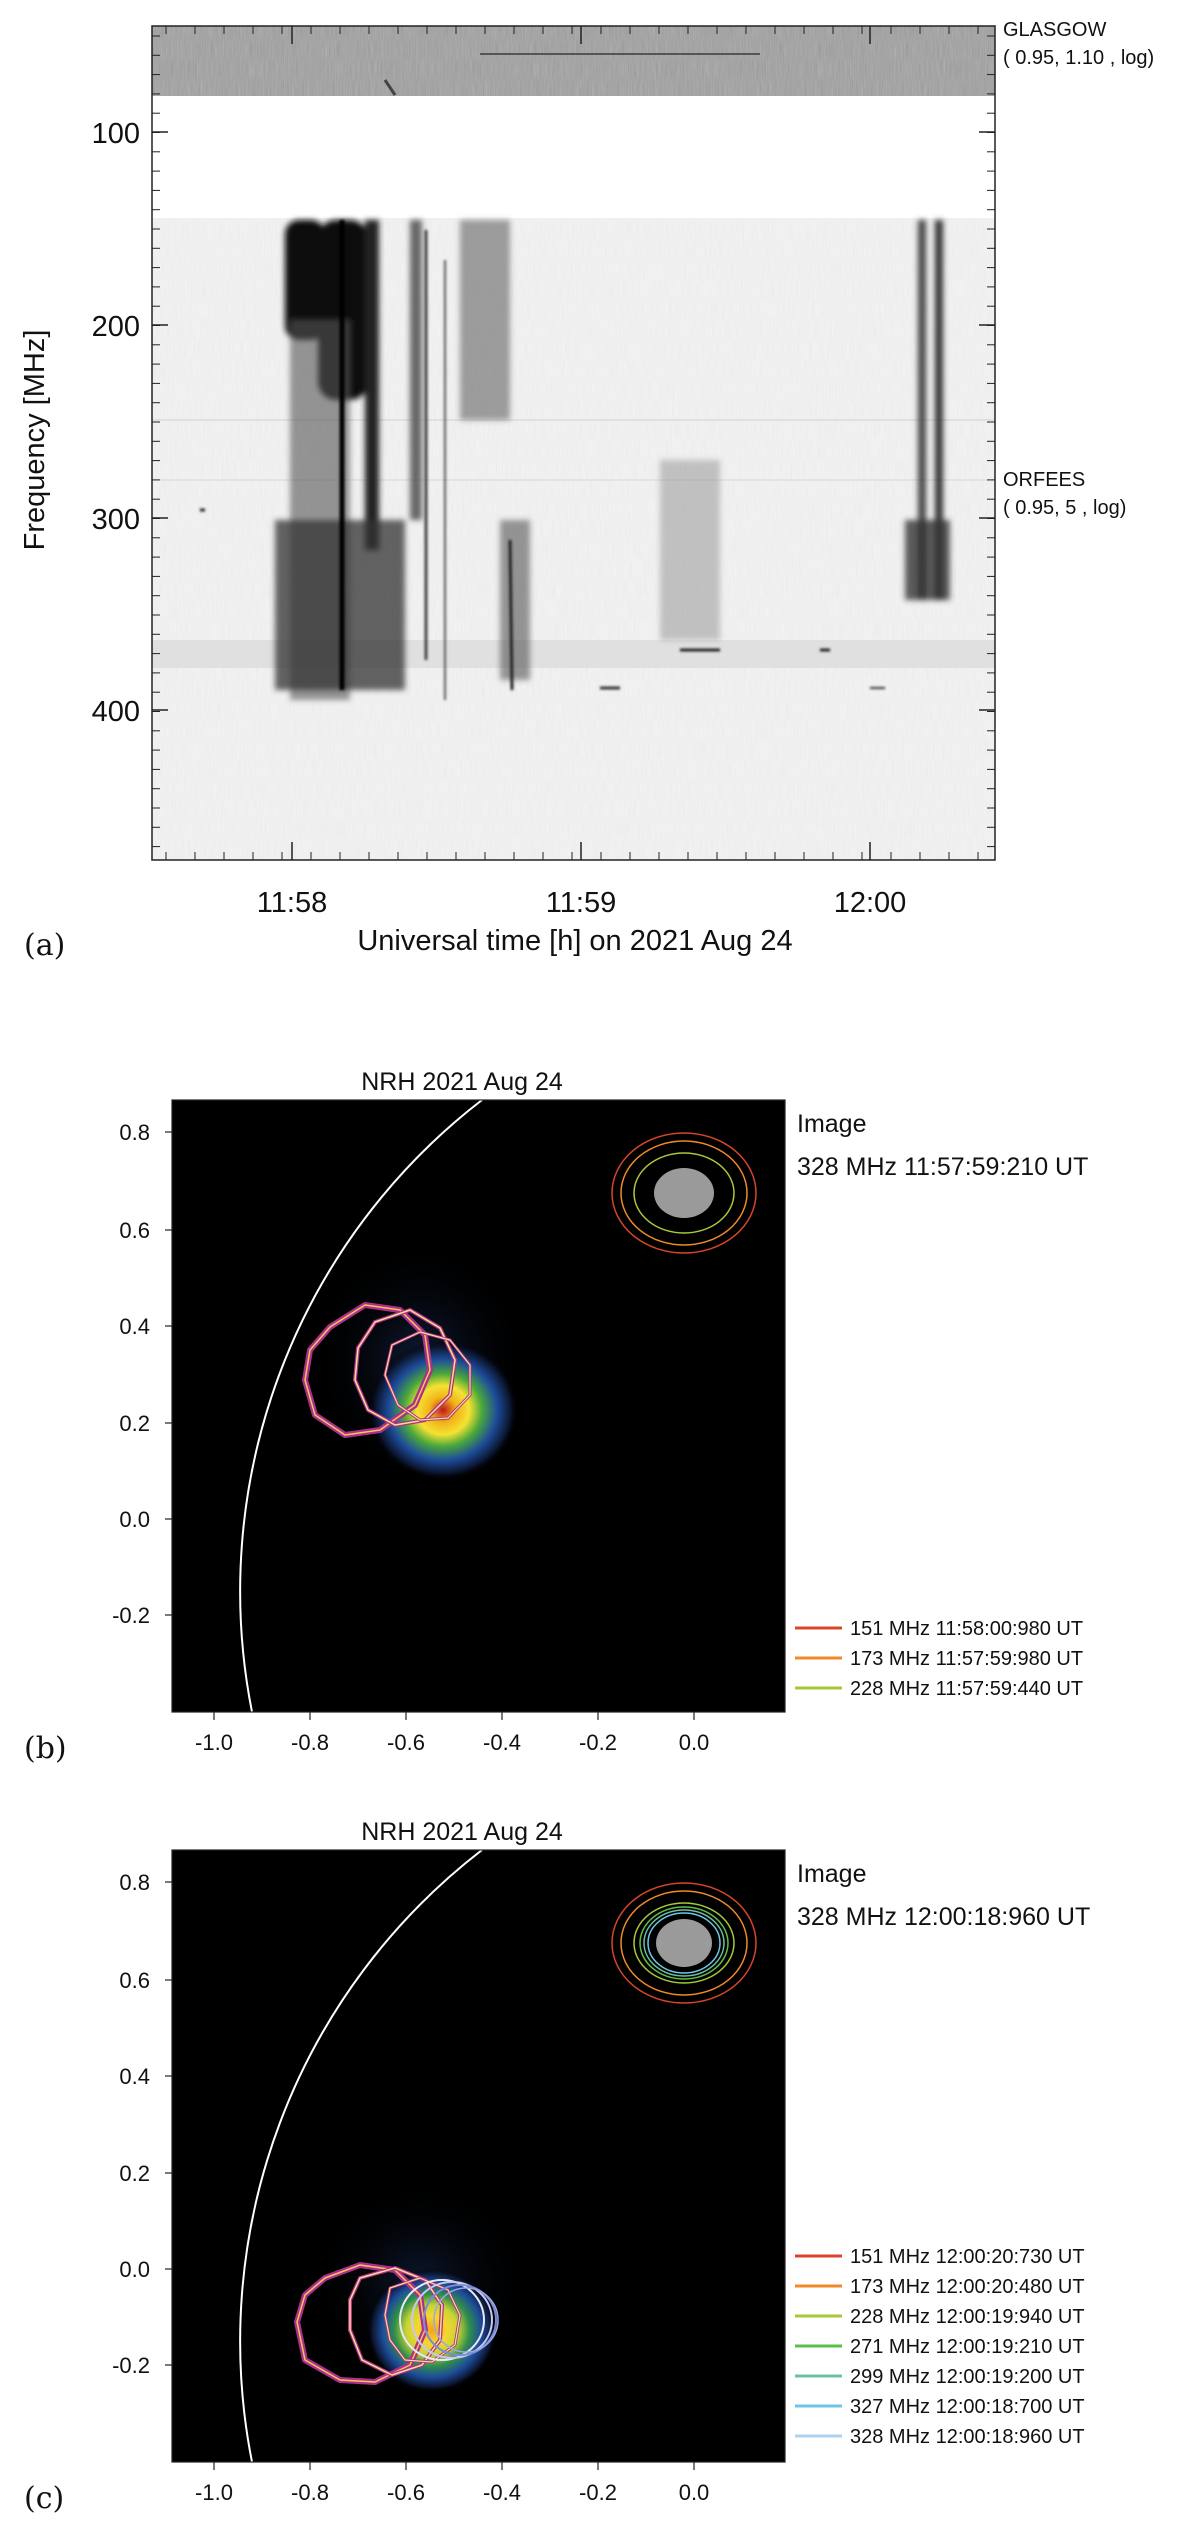 This screenshot has width=1200, height=2535. I want to click on legend-label: 299 MHz 12:00:19:200 UT, so click(967, 2377).